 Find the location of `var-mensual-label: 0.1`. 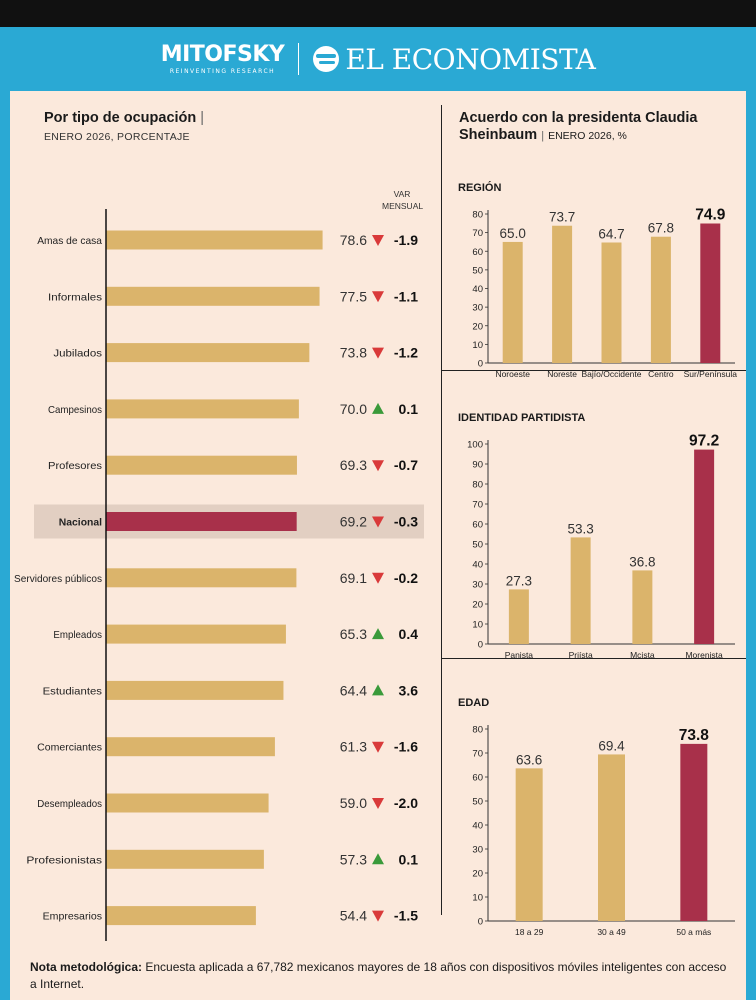

var-mensual-label: 0.1 is located at coordinates (409, 859).